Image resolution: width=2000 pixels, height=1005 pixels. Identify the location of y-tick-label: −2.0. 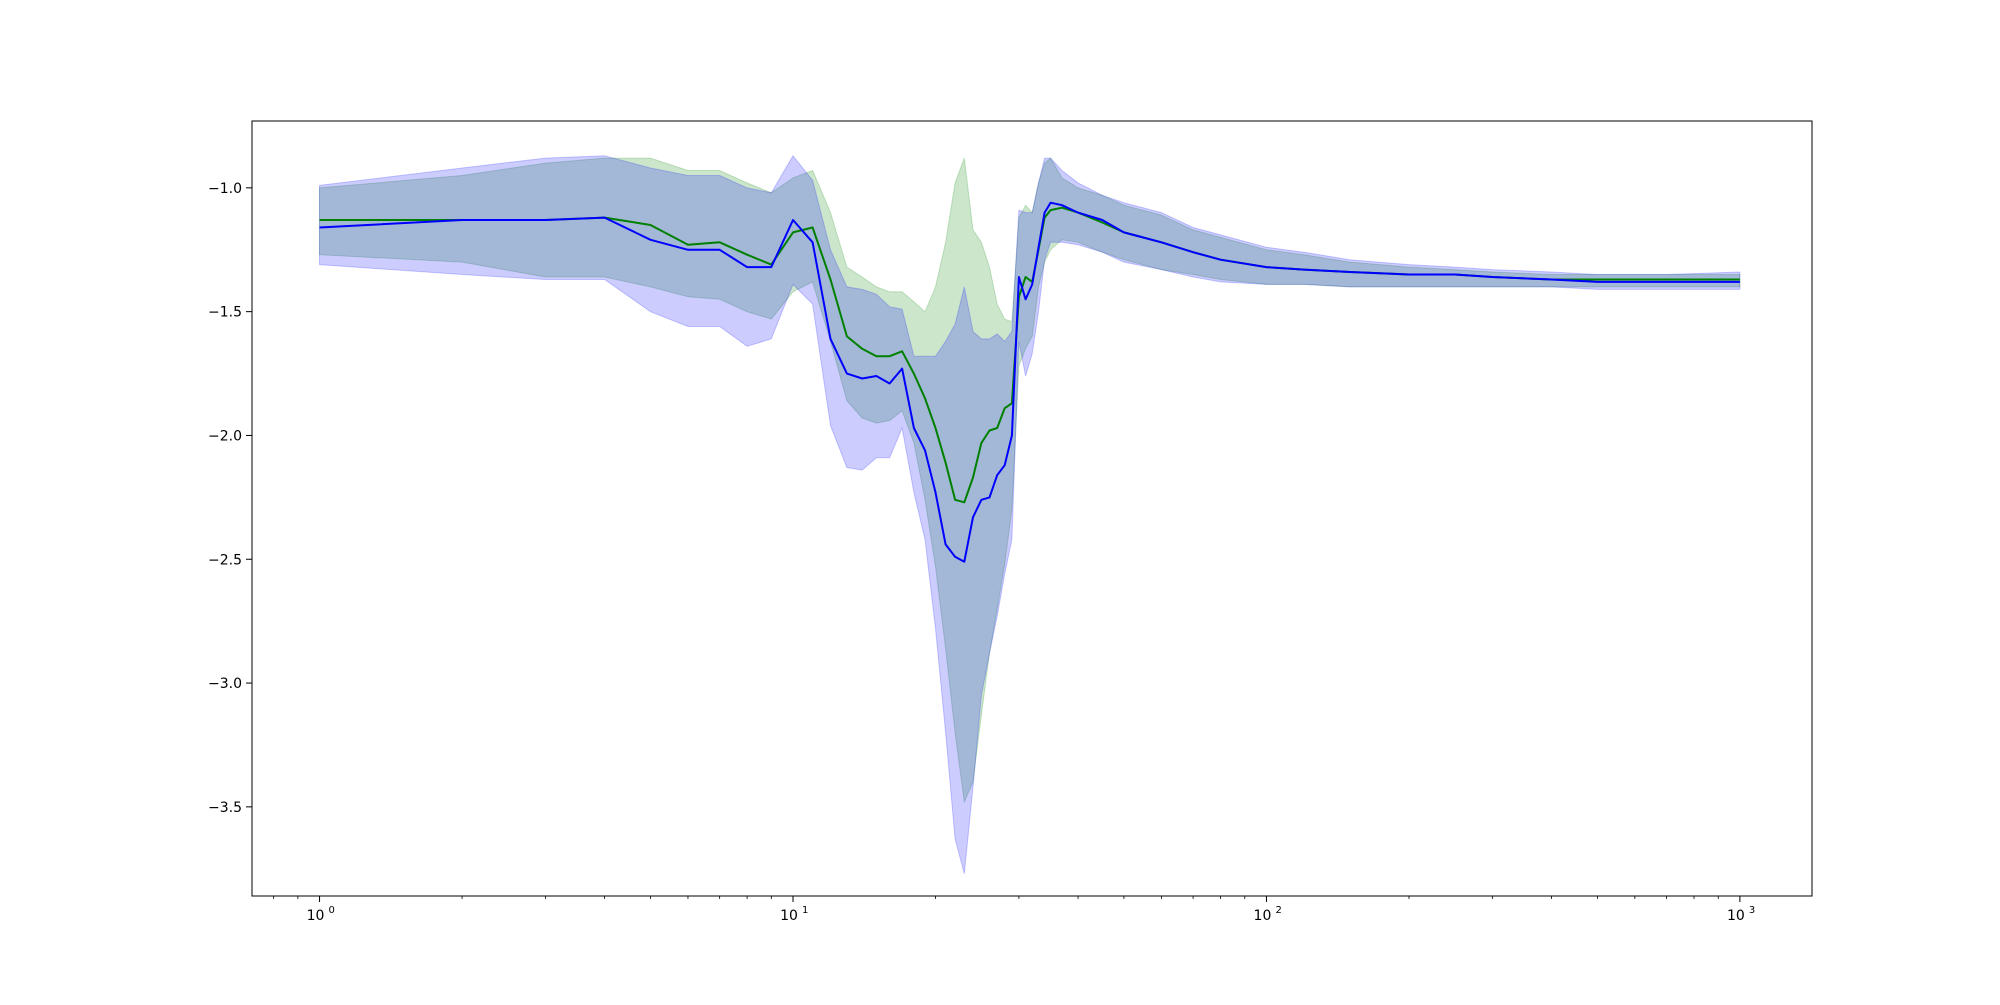
(225, 436).